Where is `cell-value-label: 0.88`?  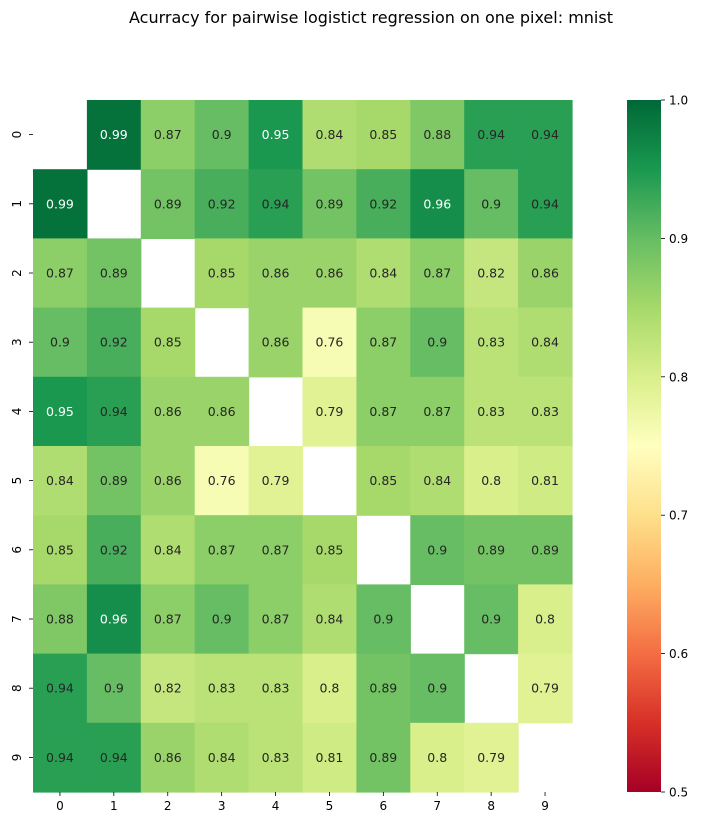 cell-value-label: 0.88 is located at coordinates (437, 134).